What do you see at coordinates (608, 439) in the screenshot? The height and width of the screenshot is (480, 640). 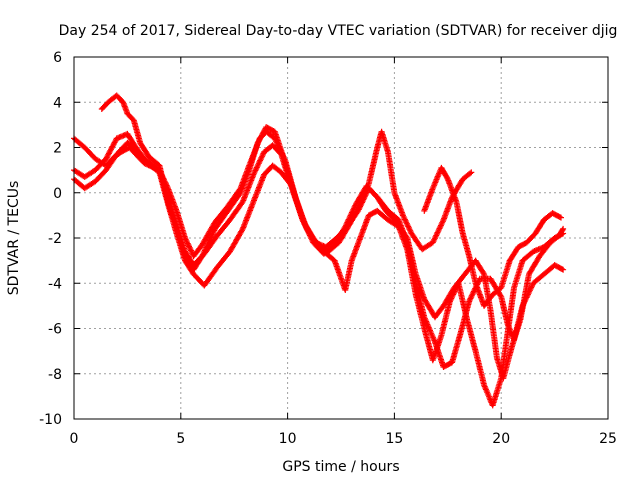 I see `x-tick-label: 25` at bounding box center [608, 439].